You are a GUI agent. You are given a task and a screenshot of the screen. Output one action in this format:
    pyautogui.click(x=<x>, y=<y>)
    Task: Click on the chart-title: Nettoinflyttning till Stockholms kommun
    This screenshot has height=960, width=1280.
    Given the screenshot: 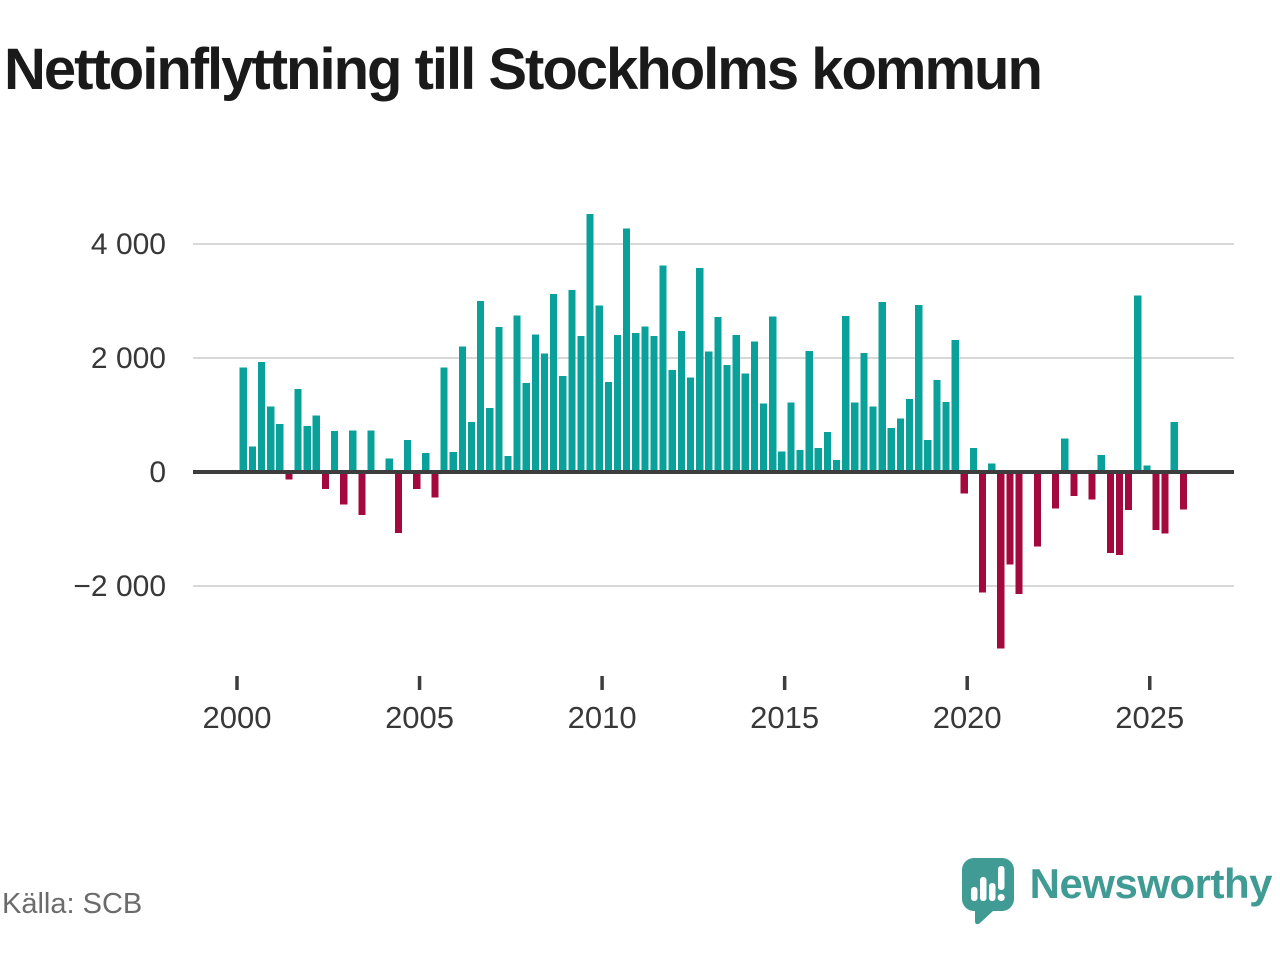 What is the action you would take?
    pyautogui.click(x=523, y=69)
    